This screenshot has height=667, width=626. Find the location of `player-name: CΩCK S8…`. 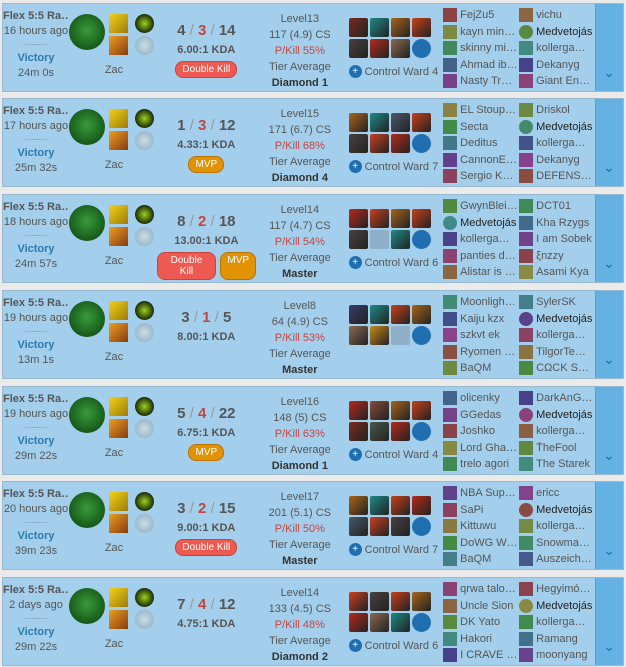

player-name: CΩCK S8… is located at coordinates (565, 368).